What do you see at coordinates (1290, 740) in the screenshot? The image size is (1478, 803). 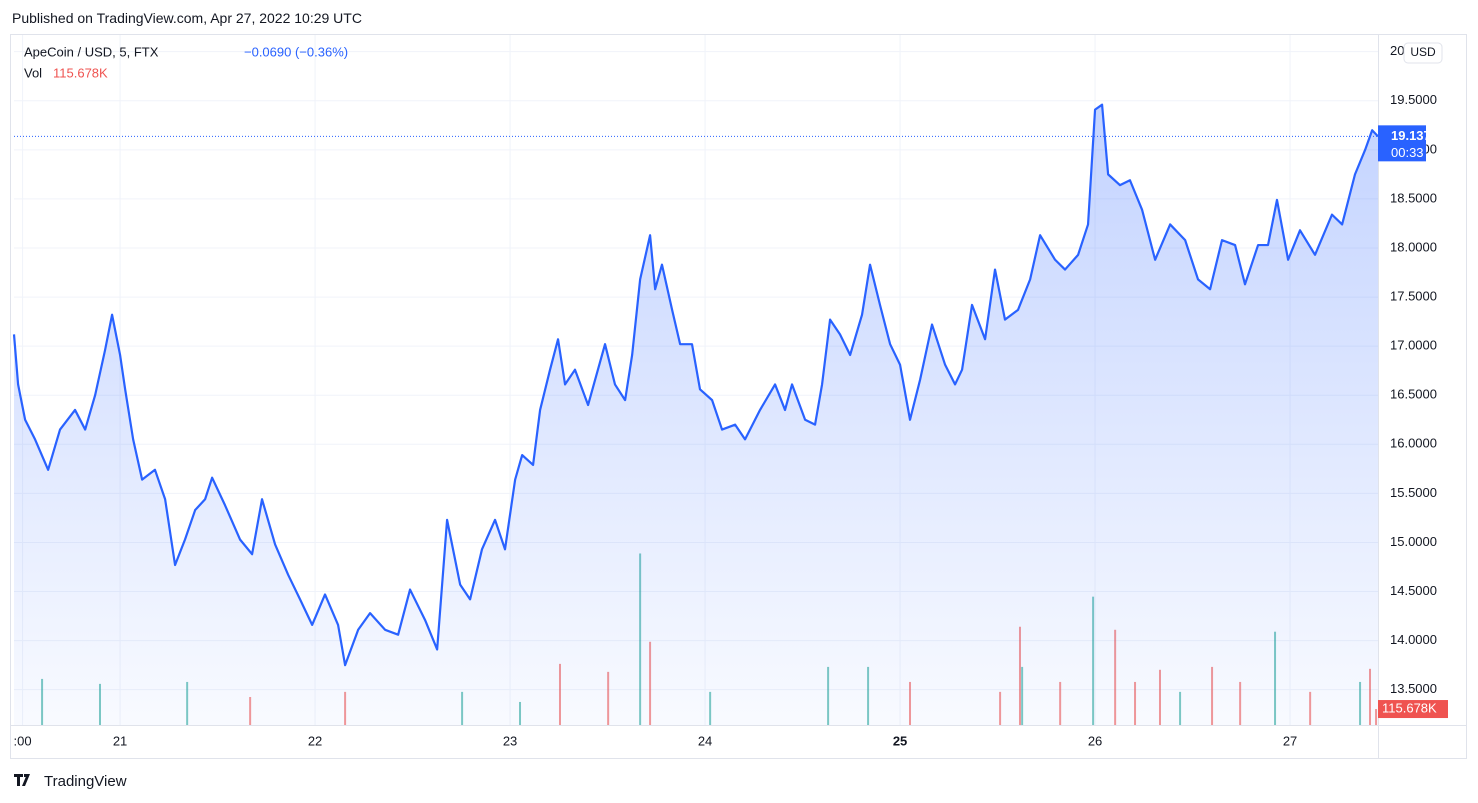 I see `x-tick-label: 27` at bounding box center [1290, 740].